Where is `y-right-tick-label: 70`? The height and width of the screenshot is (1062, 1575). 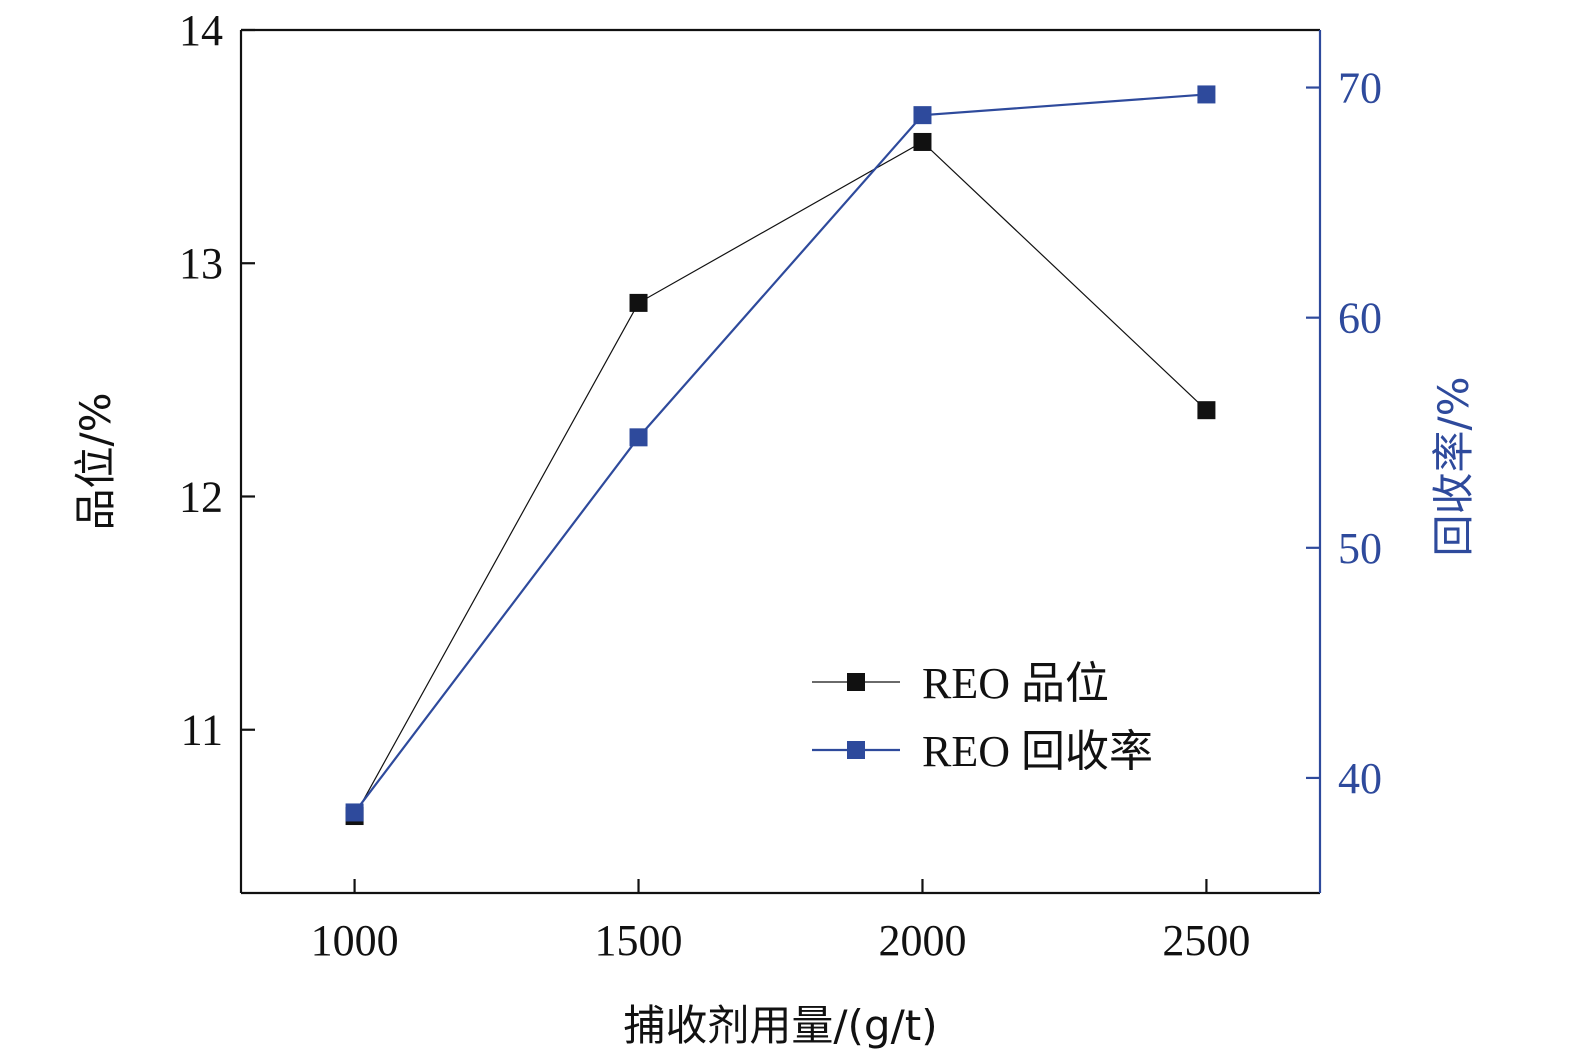 y-right-tick-label: 70 is located at coordinates (1360, 88).